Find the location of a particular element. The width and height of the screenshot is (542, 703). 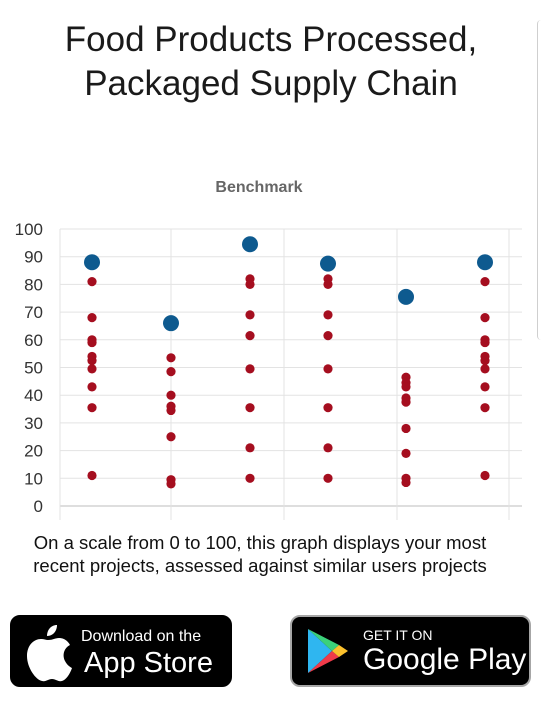

chart-title: Benchmark is located at coordinates (258, 187).